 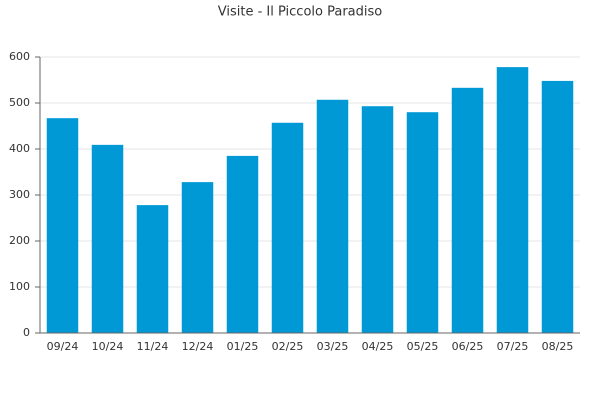 What do you see at coordinates (288, 346) in the screenshot?
I see `x-tick-label: 02/25` at bounding box center [288, 346].